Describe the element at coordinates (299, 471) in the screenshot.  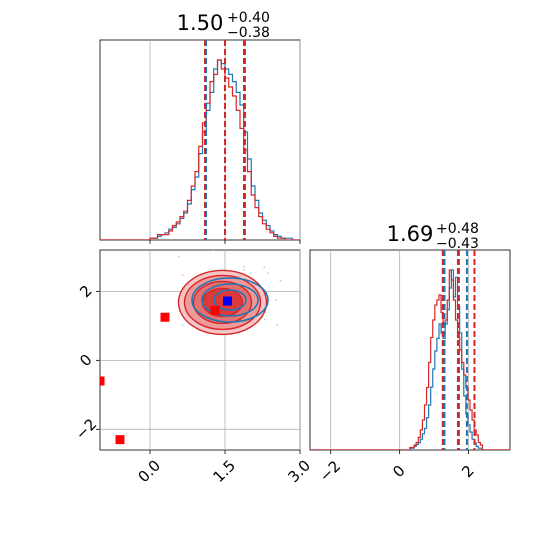
I see `x-tick-label: 3.0` at that location.